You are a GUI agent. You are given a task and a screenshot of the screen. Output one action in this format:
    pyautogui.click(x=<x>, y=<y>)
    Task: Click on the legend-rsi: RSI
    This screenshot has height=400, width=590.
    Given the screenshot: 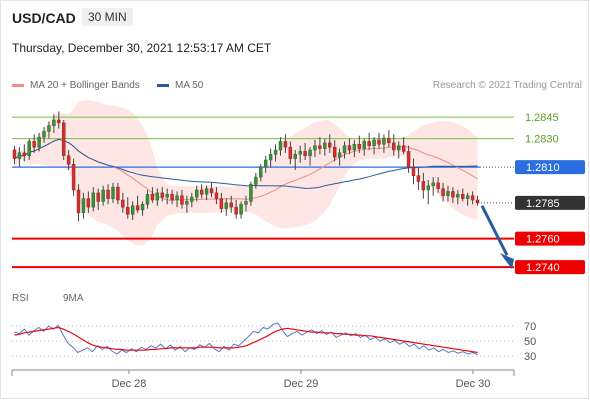 What is the action you would take?
    pyautogui.click(x=20, y=298)
    